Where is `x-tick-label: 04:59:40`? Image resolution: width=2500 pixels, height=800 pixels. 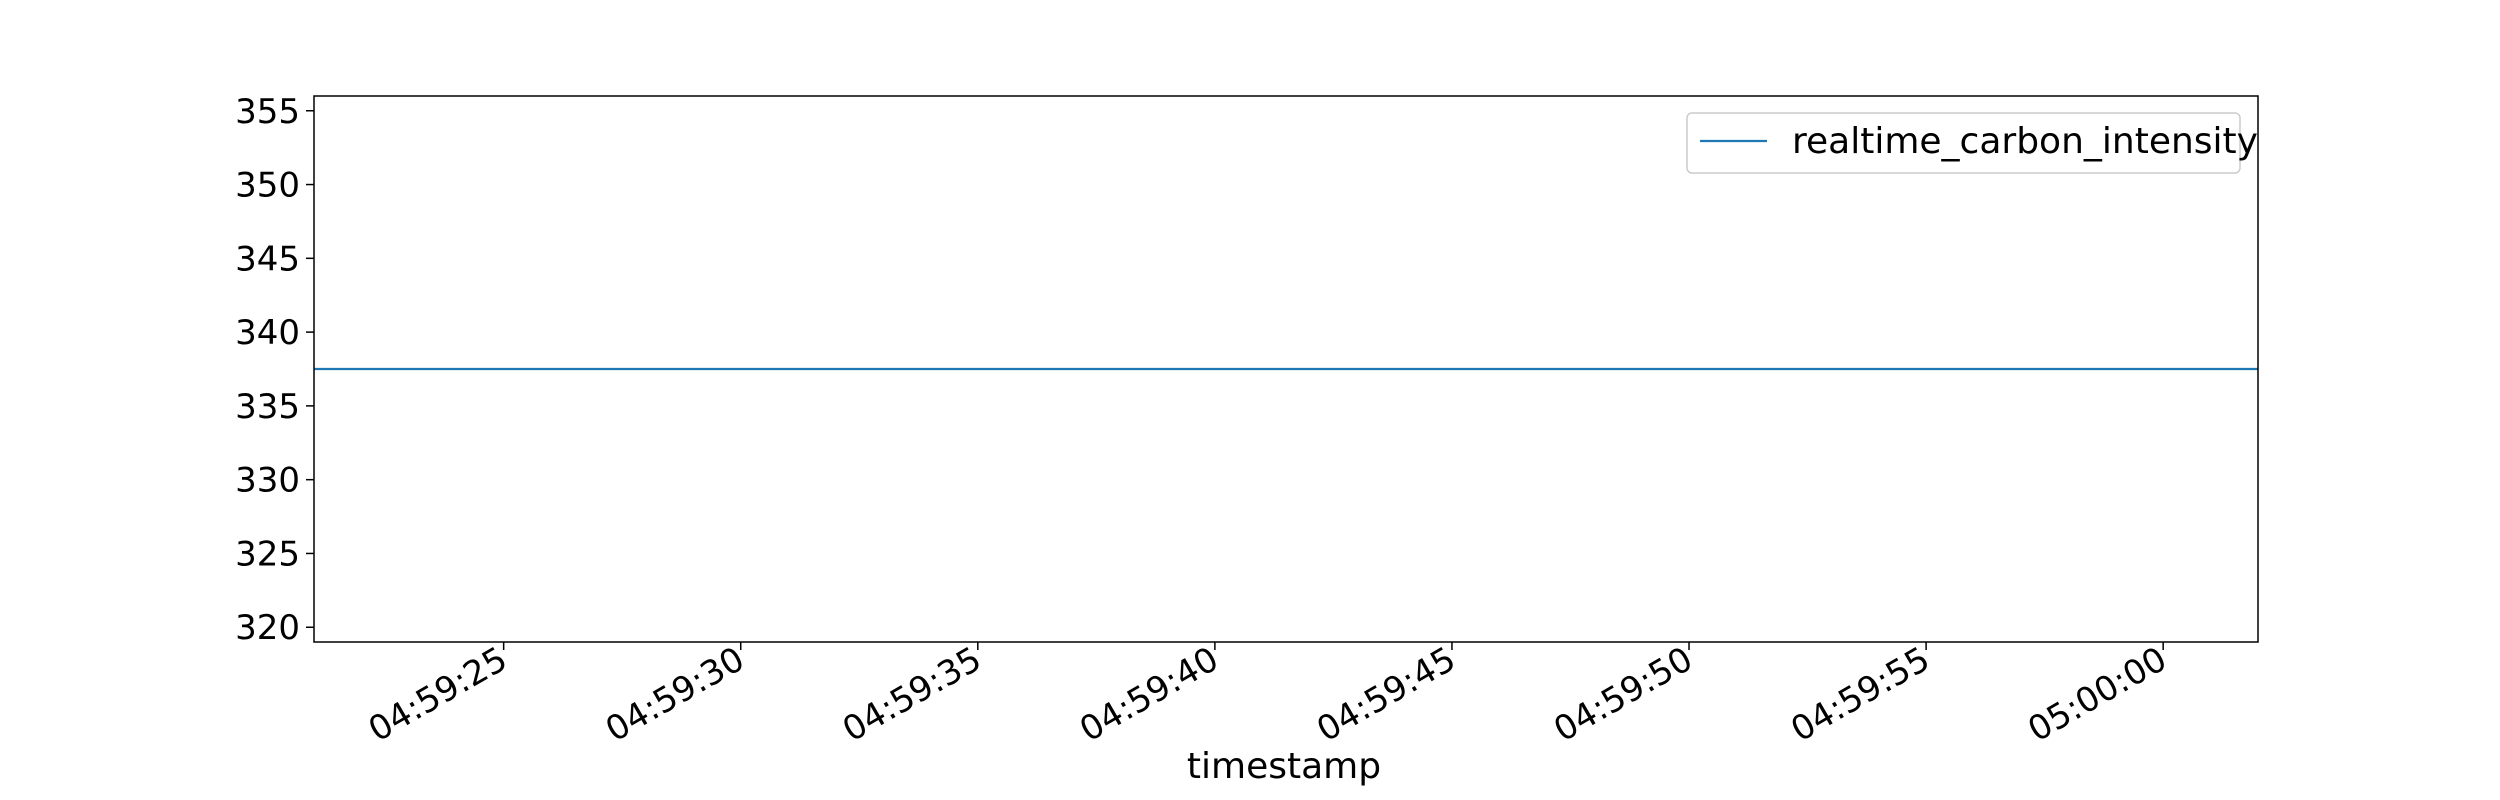
x-tick-label: 04:59:40 is located at coordinates (1149, 694).